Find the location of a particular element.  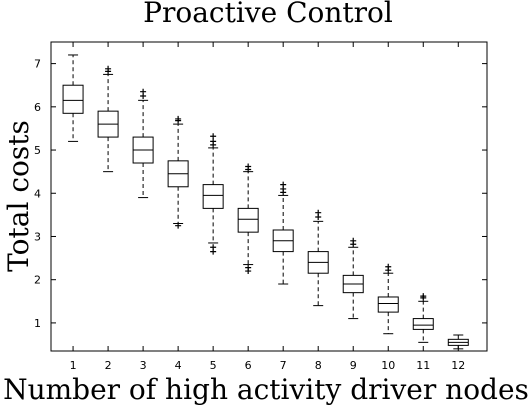

y-tick-label: 3 is located at coordinates (37, 236).